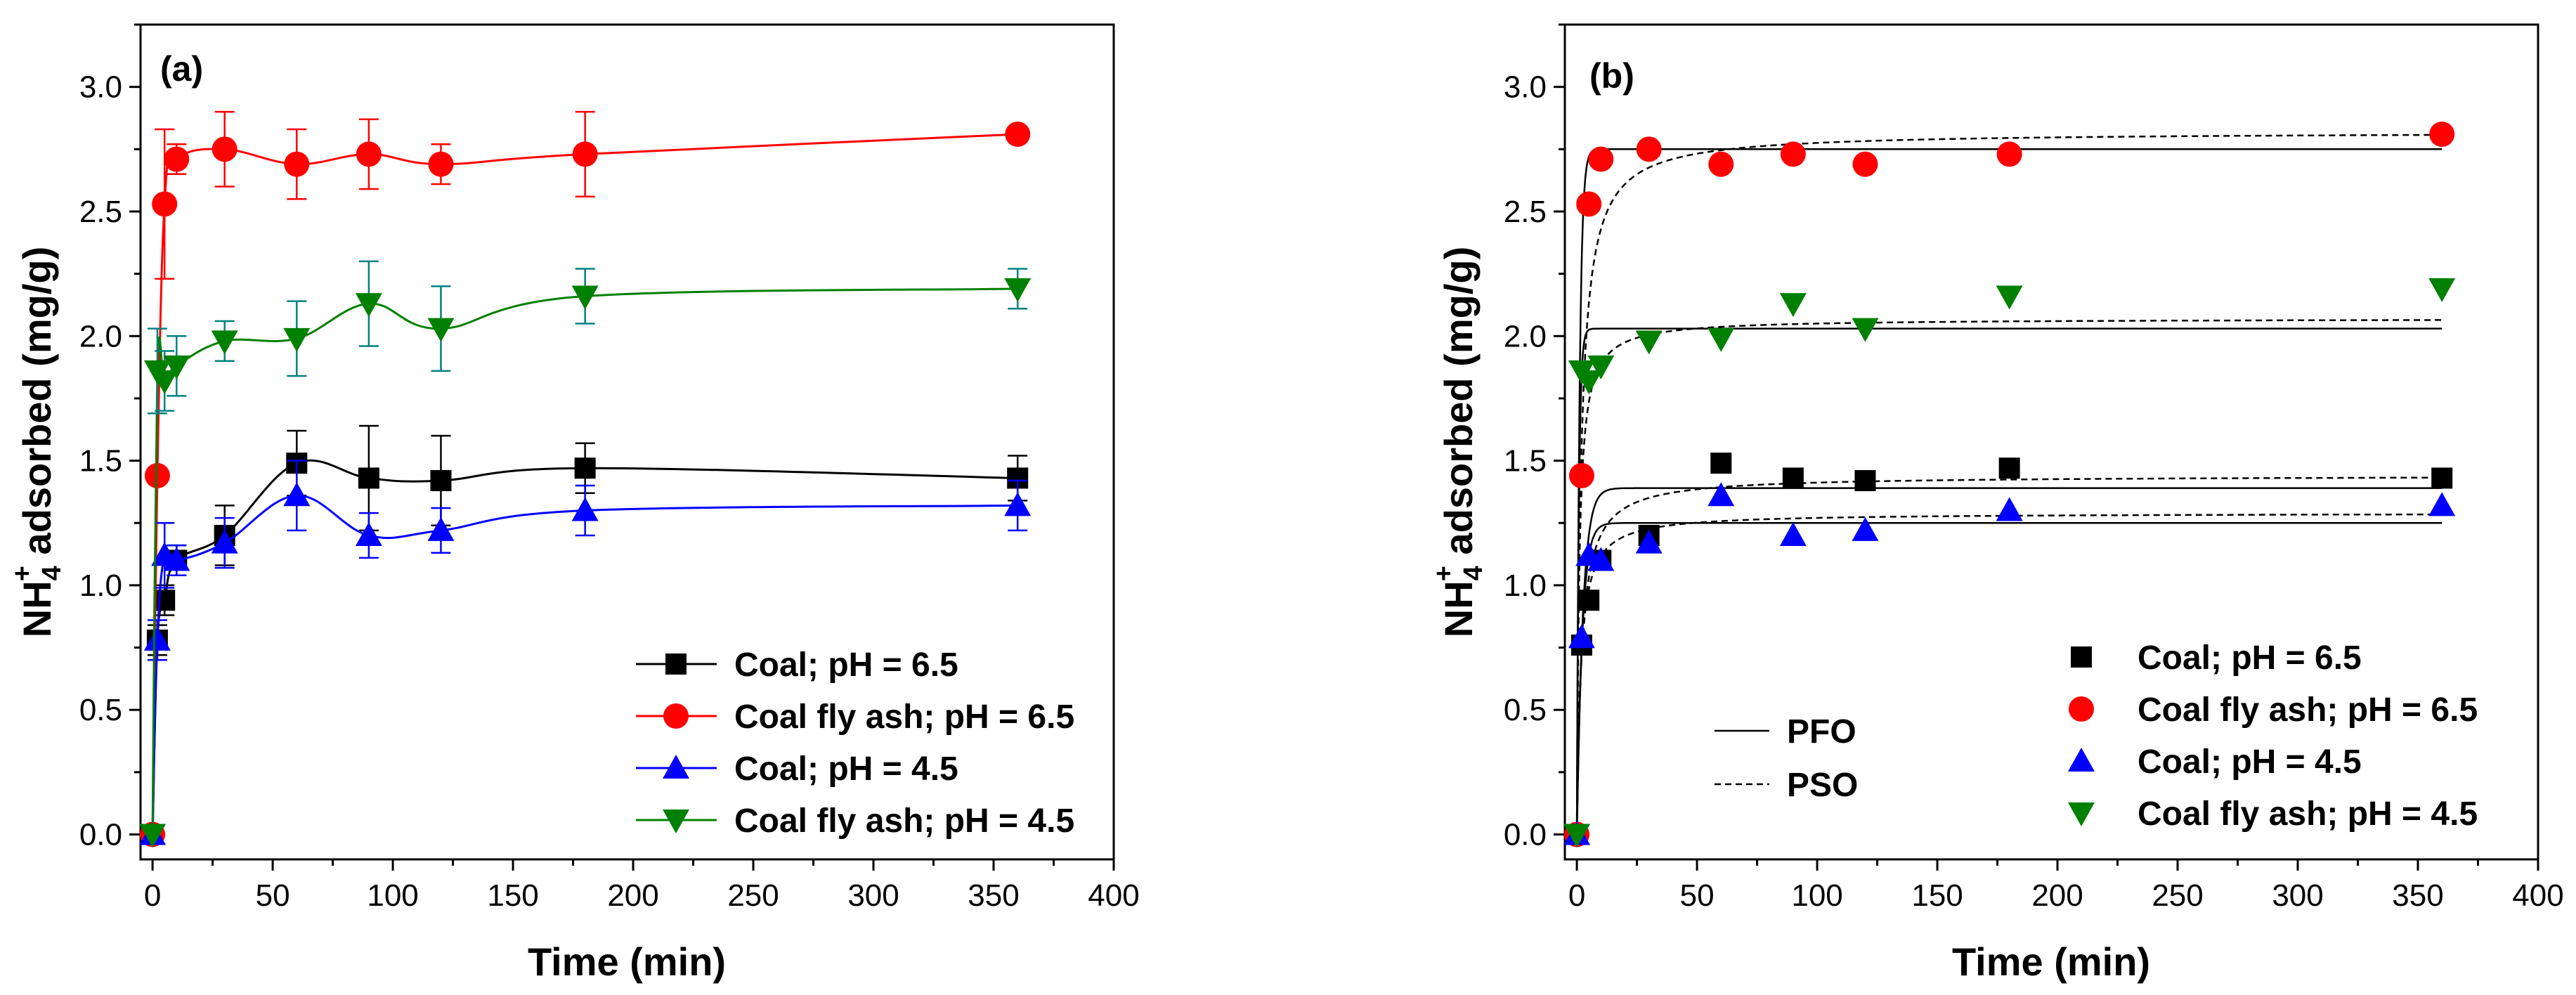  Describe the element at coordinates (1113, 895) in the screenshot. I see `x-tick-label: 400` at that location.